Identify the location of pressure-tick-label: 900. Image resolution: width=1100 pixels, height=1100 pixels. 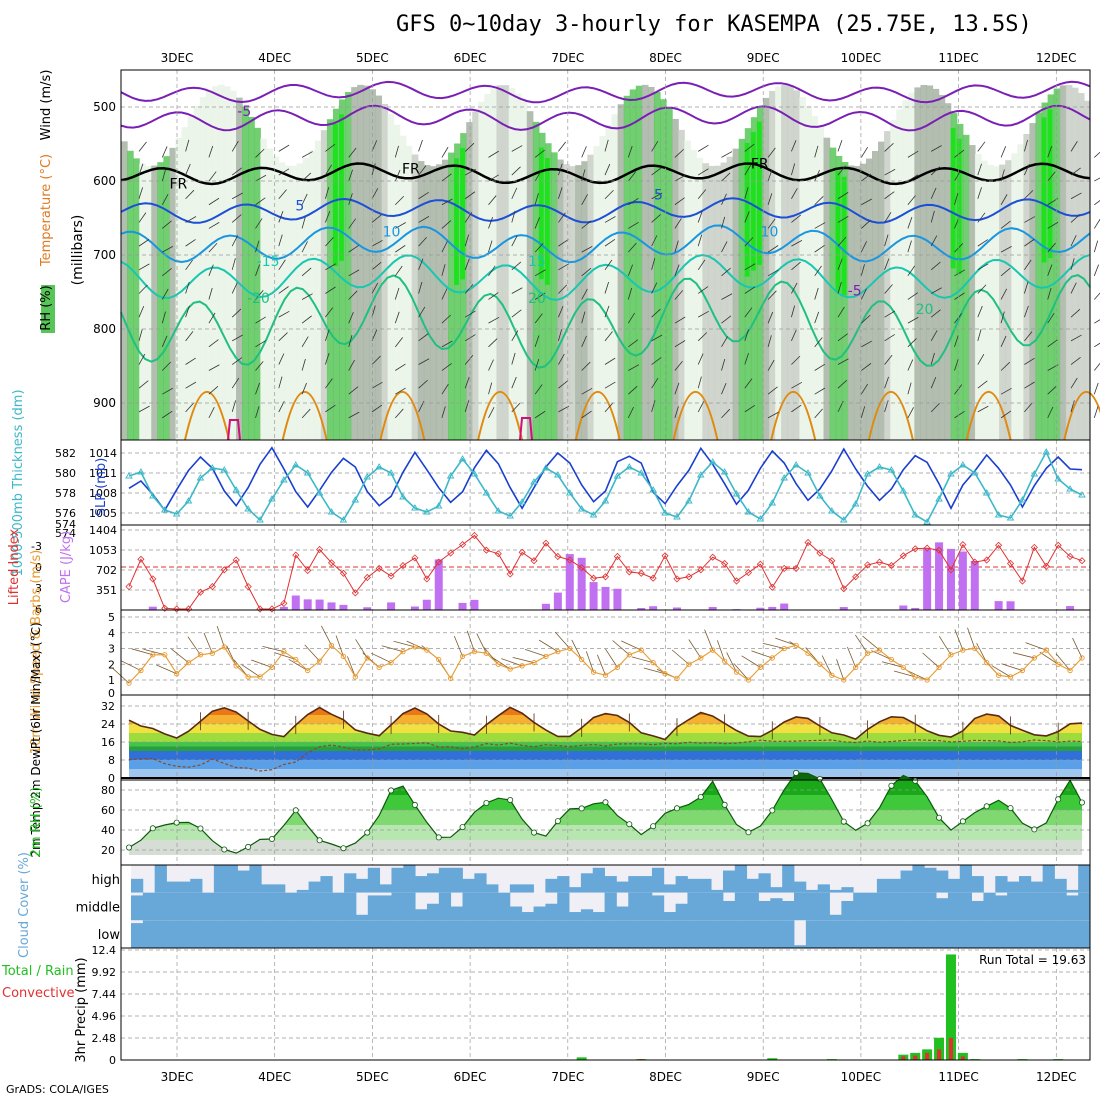
(104, 403).